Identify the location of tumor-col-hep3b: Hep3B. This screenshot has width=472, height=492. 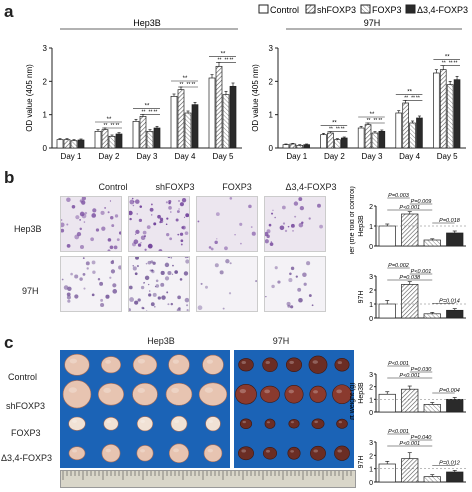
(161, 341).